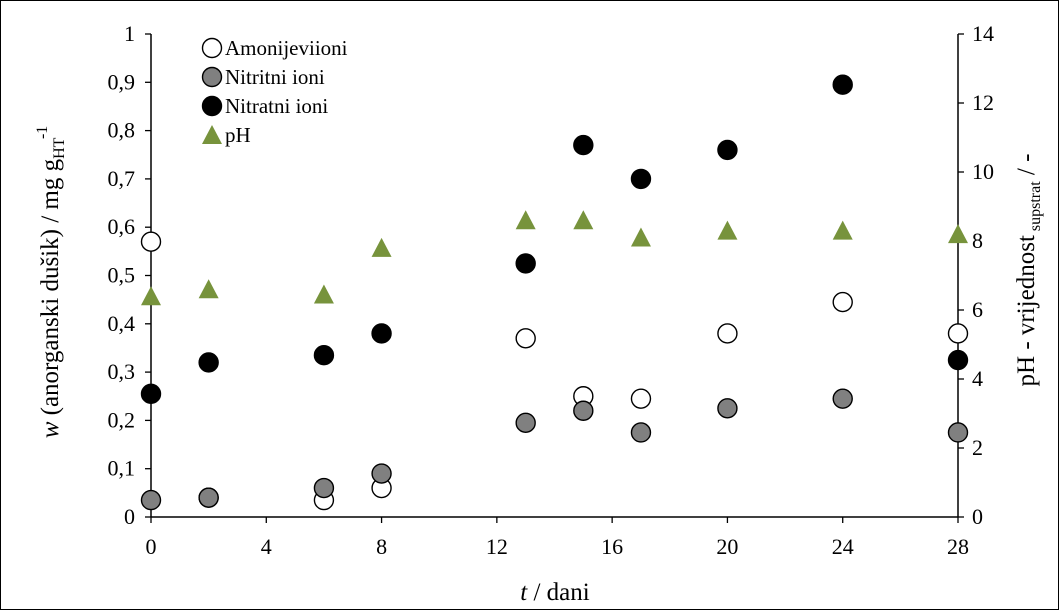 This screenshot has height=610, width=1059. I want to click on legend-entry: pH, so click(226, 135).